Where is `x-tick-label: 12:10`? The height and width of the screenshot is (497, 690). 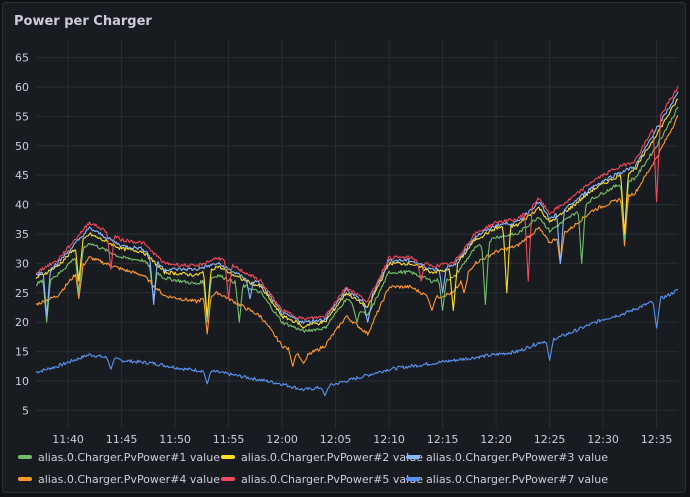 x-tick-label: 12:10 is located at coordinates (389, 439).